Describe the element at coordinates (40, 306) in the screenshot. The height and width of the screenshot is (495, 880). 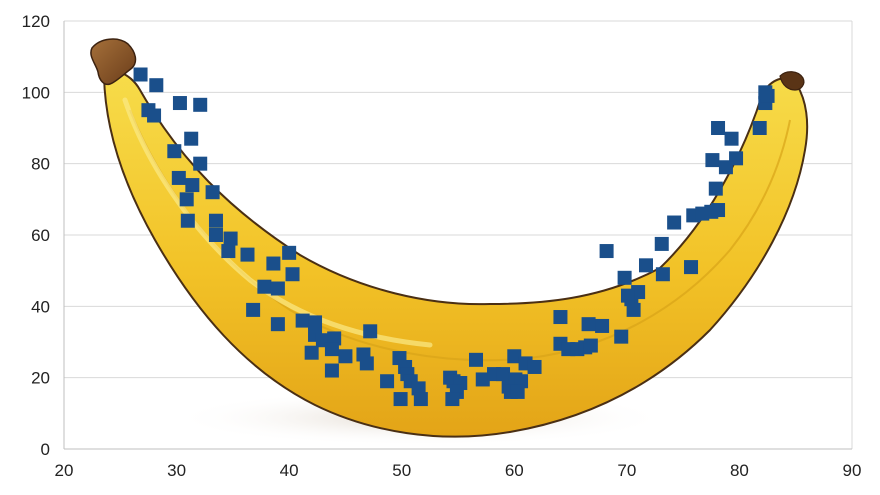
I see `y-tick-label: 40` at that location.